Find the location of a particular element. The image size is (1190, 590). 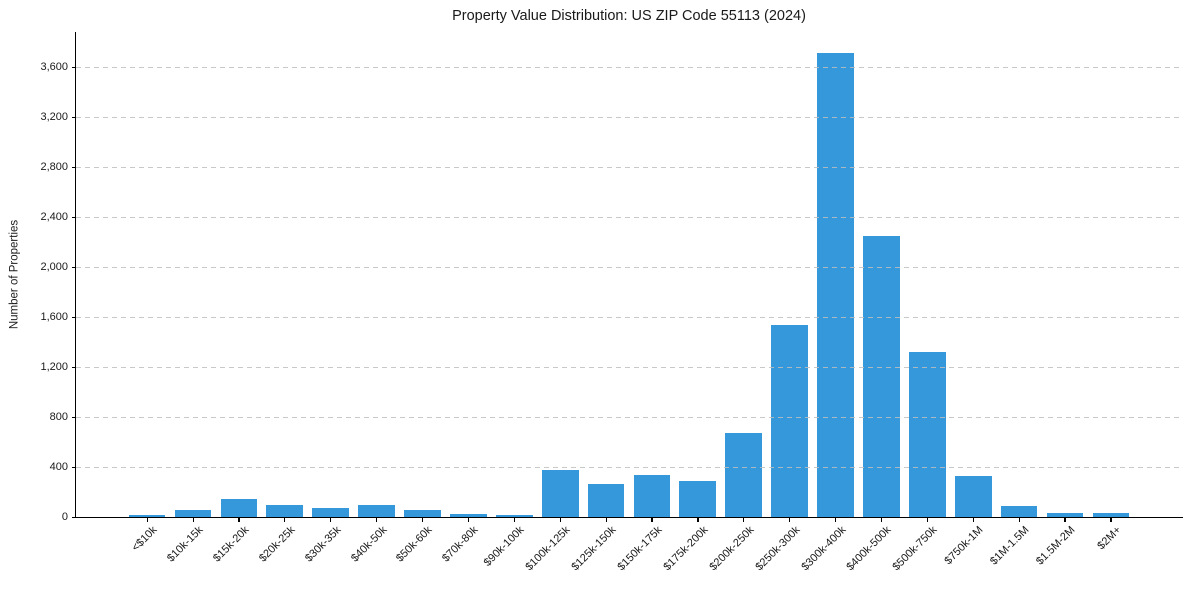

y-tick-label: 3,600 is located at coordinates (54, 67).